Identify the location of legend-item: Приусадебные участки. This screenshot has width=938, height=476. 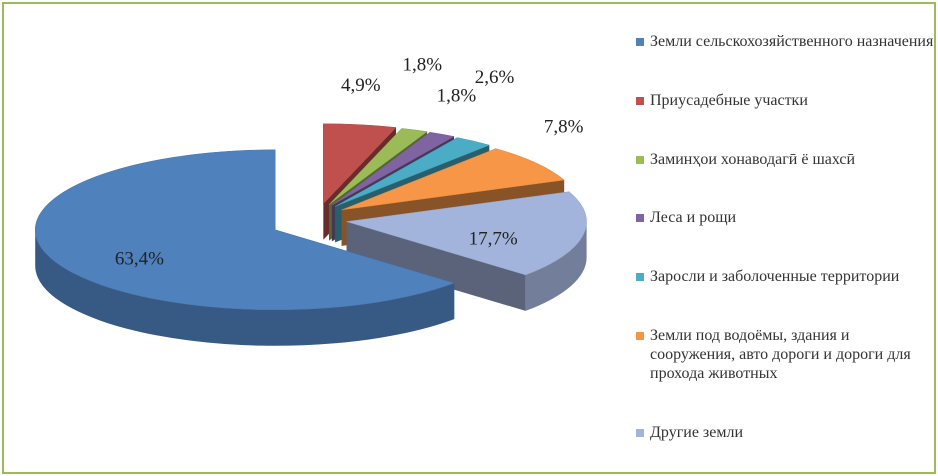
(786, 100).